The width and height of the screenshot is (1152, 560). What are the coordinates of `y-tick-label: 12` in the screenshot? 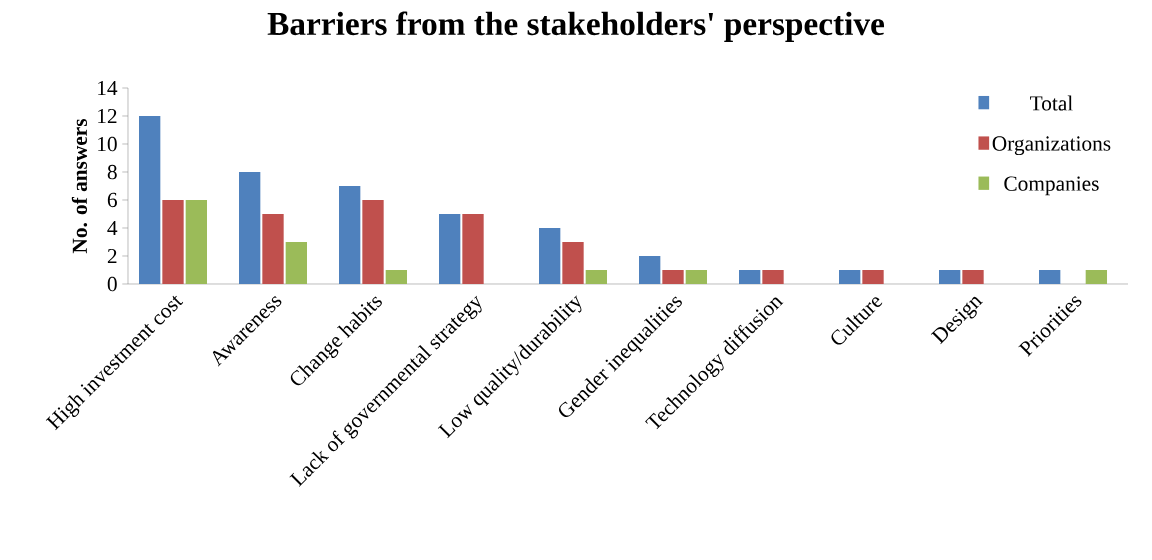 It's located at (107, 116).